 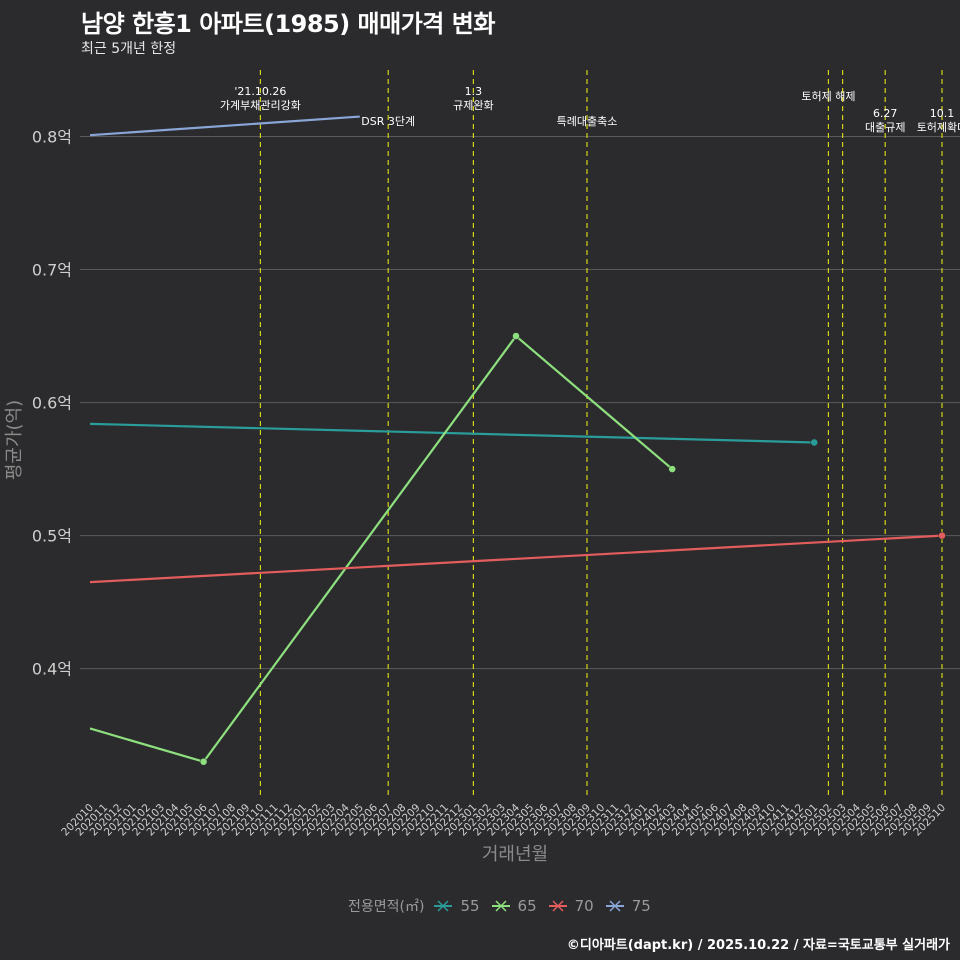 I want to click on legend-key-70-icon, so click(x=557, y=906).